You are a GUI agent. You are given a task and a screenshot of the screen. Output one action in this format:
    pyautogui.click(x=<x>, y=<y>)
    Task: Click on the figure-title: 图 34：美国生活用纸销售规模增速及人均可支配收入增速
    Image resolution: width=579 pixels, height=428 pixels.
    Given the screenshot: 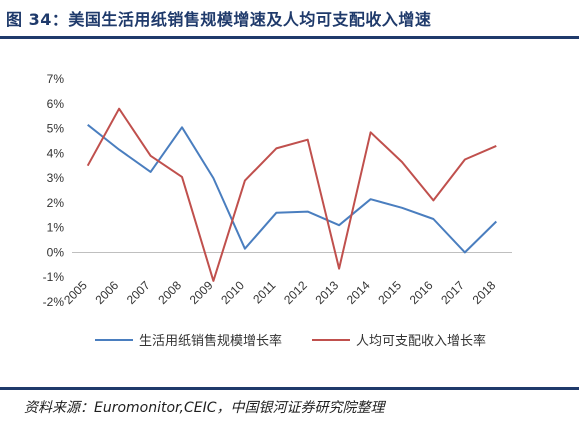 What is the action you would take?
    pyautogui.click(x=219, y=19)
    